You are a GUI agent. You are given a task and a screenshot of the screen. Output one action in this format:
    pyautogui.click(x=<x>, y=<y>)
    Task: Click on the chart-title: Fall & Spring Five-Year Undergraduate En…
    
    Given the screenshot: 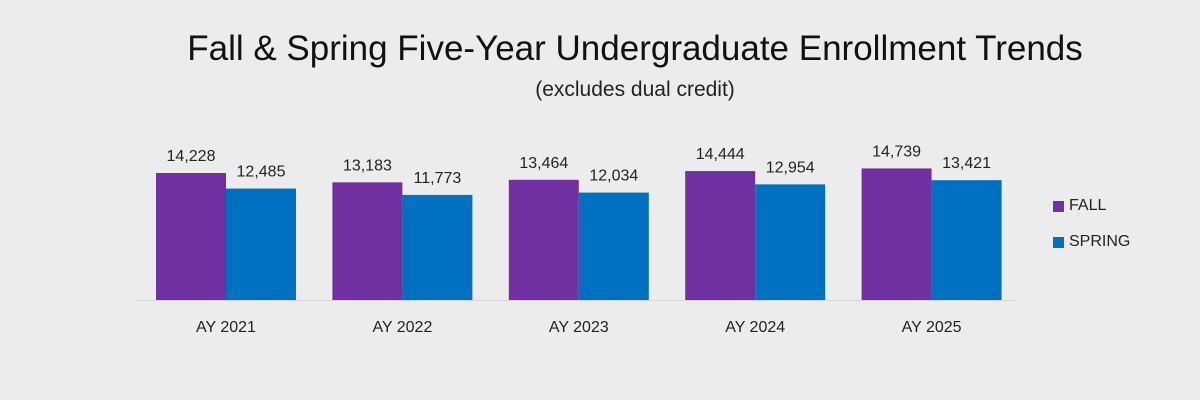 What is the action you would take?
    pyautogui.click(x=635, y=48)
    